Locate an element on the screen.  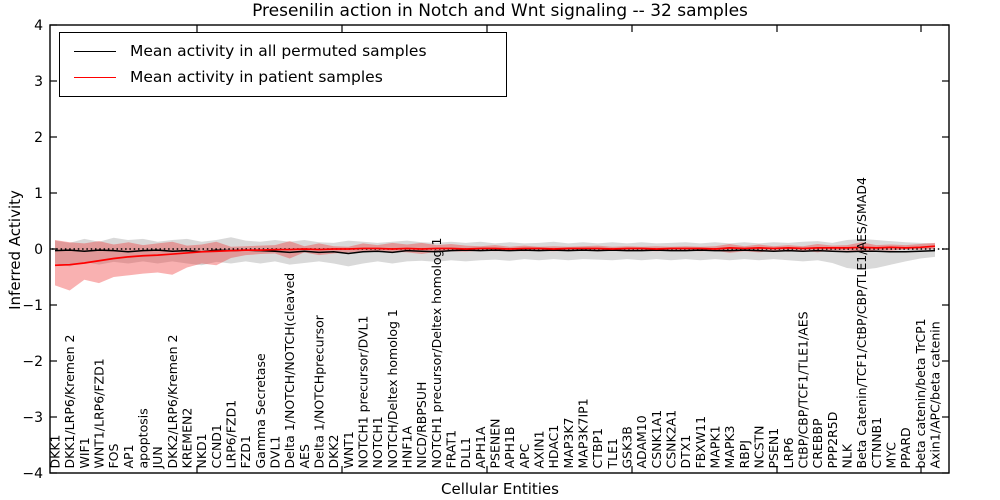
x-tick-label: WNT1/LRP6/FZD1 is located at coordinates (99, 413).